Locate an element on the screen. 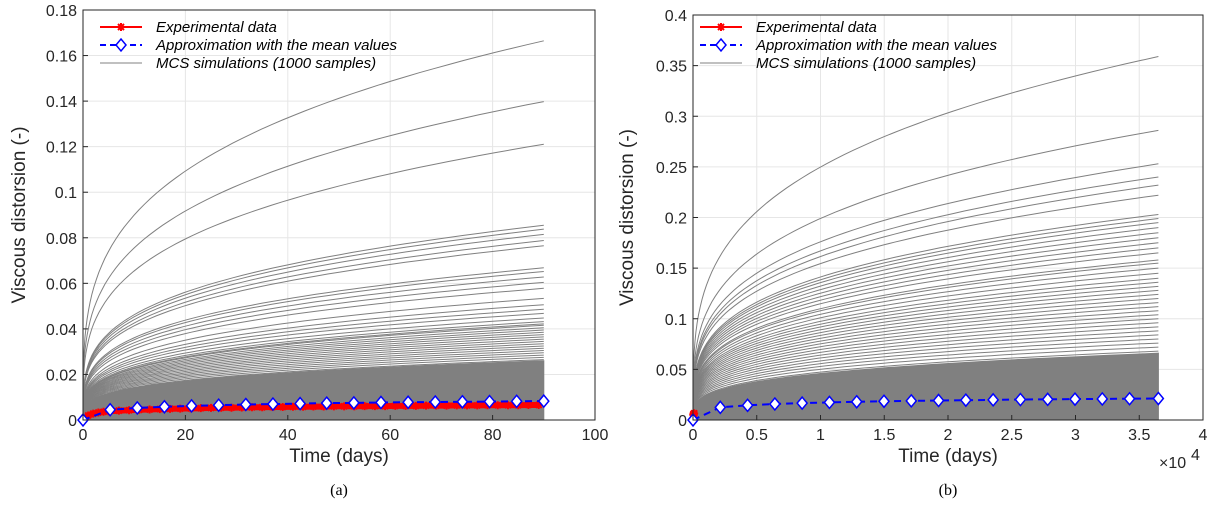 This screenshot has width=1220, height=506. y-tick-label: 0.16 is located at coordinates (61, 57).